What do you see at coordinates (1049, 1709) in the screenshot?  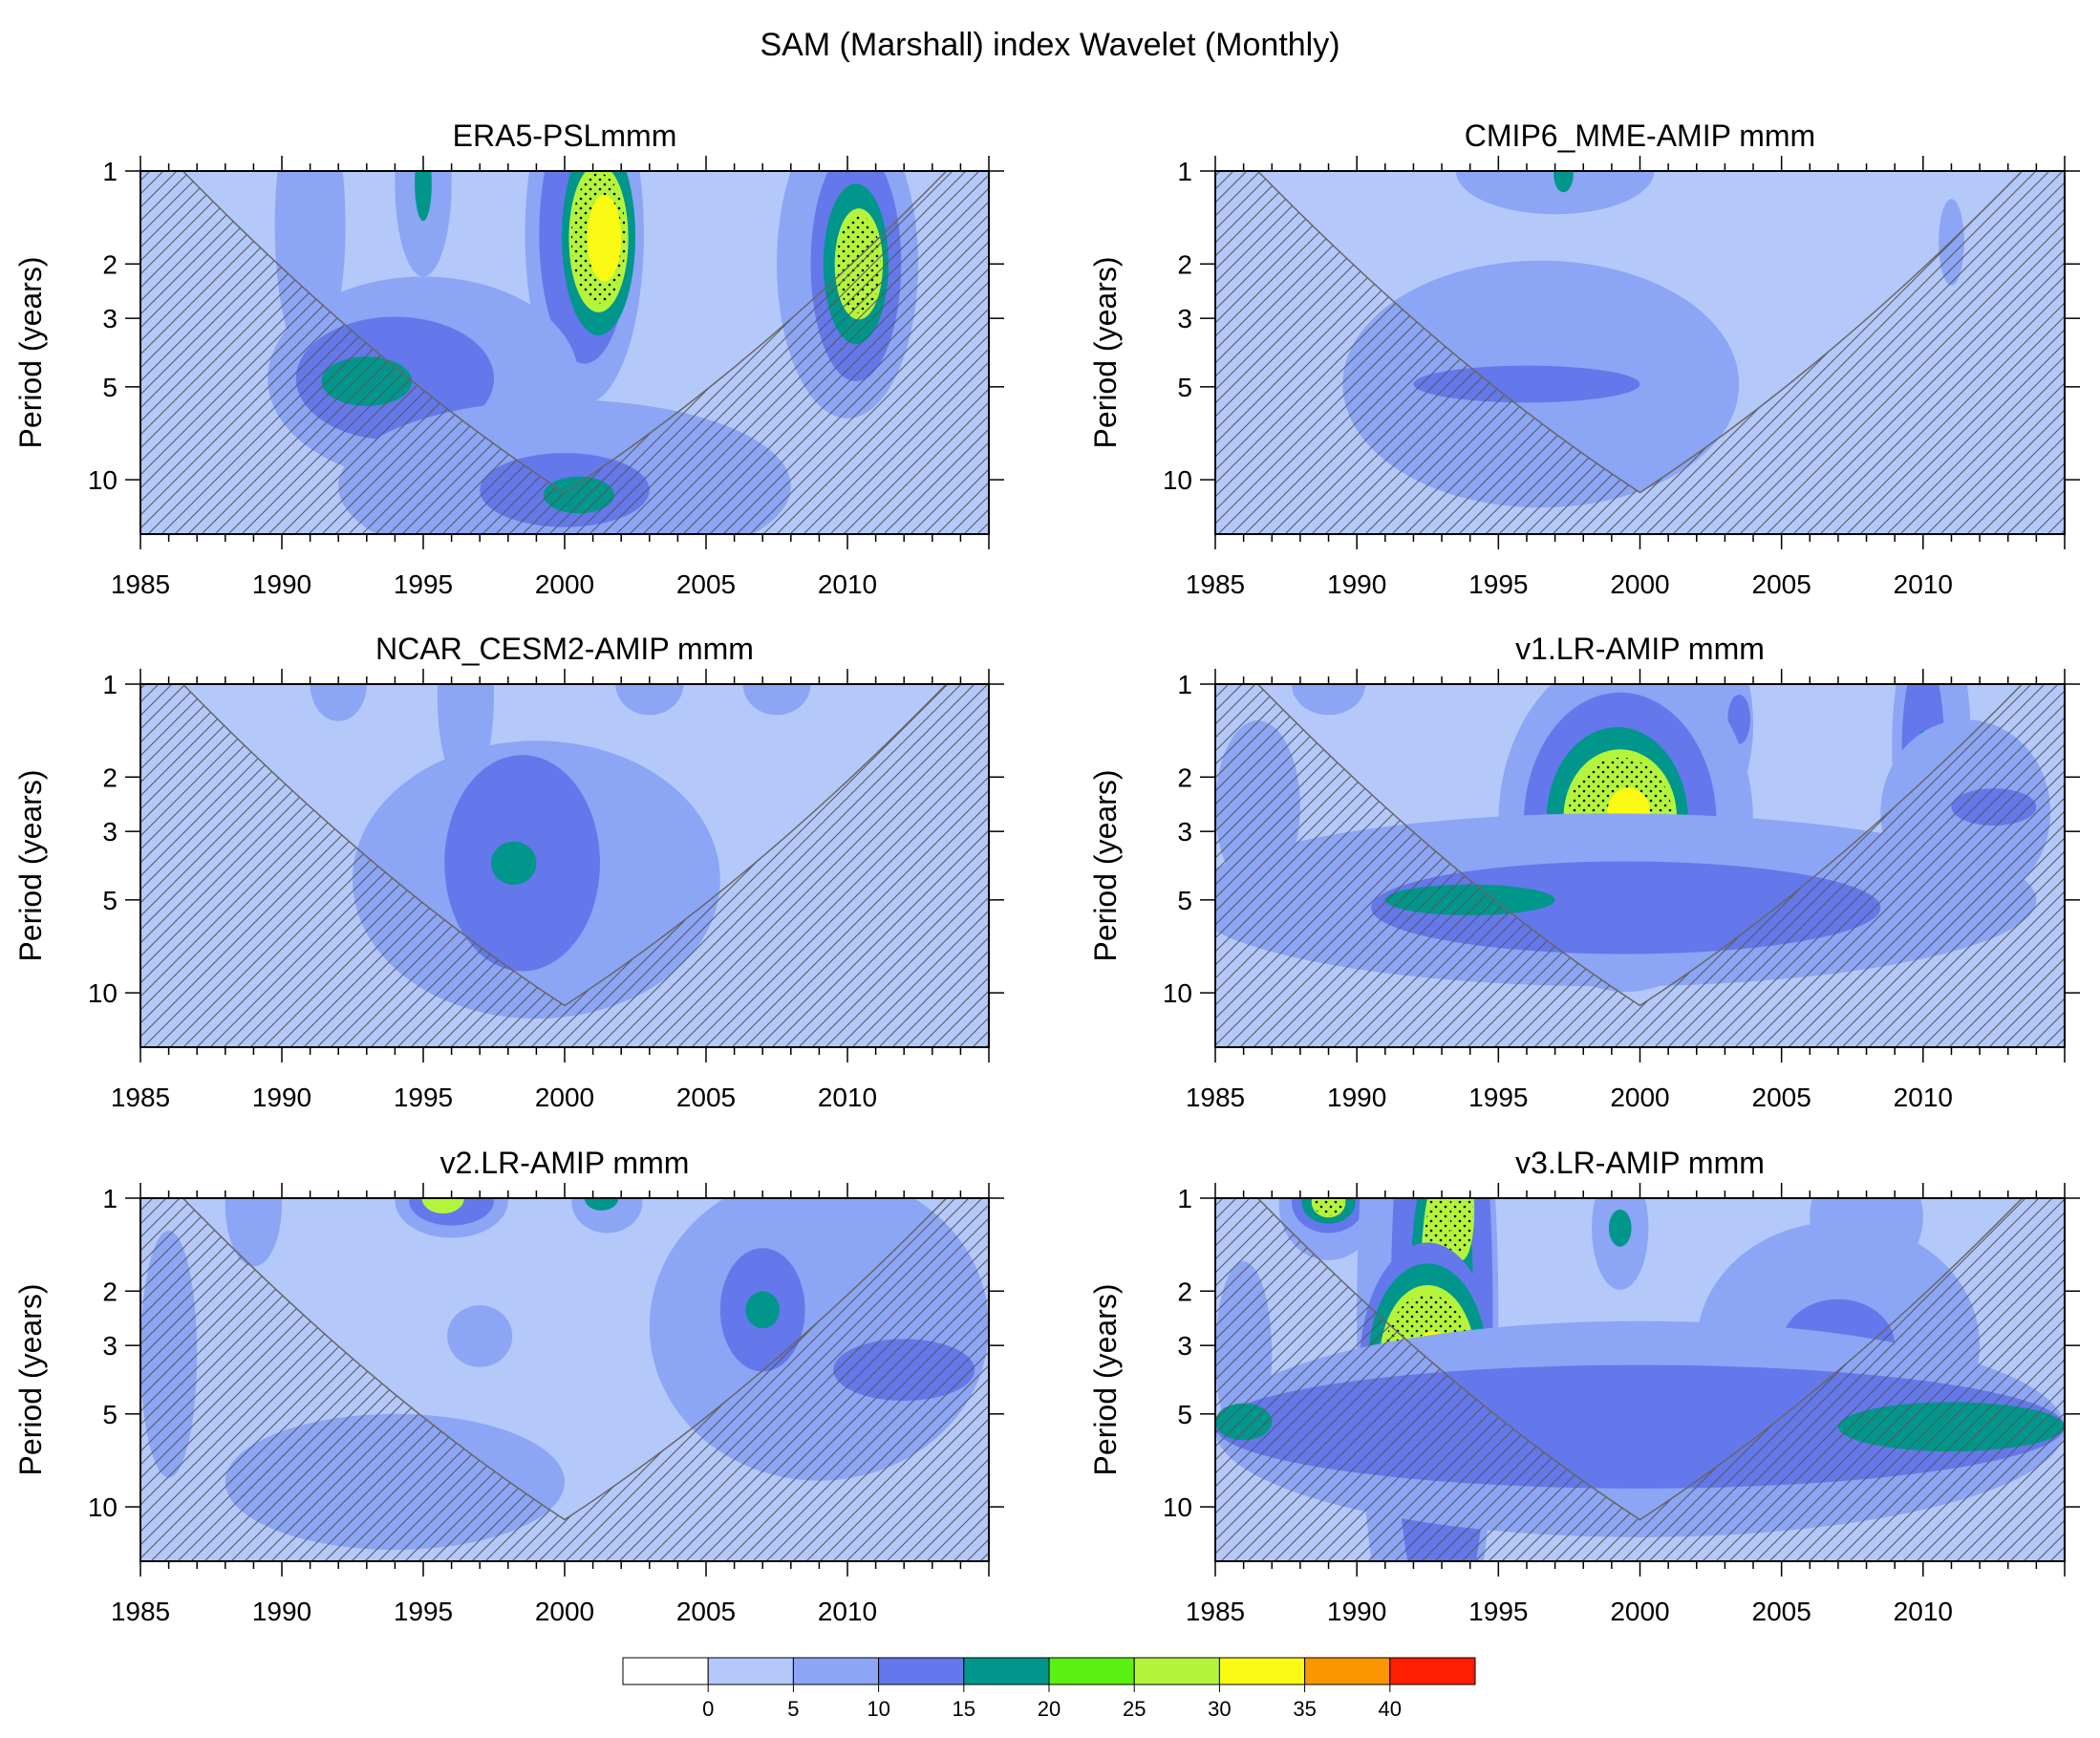 I see `colorbar-tick-label: 20` at bounding box center [1049, 1709].